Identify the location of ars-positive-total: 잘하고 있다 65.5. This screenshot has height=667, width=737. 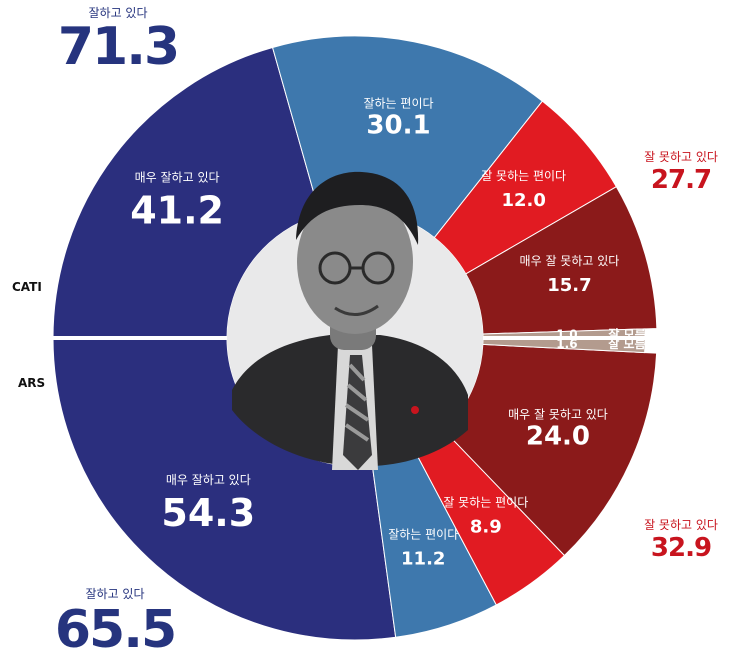
(115, 621).